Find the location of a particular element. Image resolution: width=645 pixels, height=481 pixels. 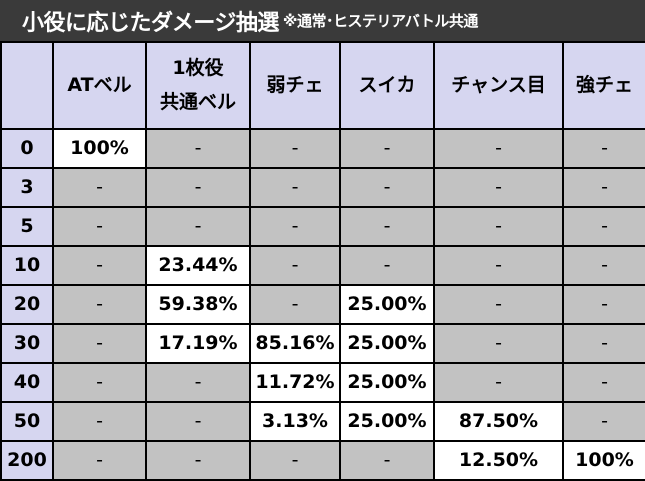

header-line1: スイカ is located at coordinates (387, 85).